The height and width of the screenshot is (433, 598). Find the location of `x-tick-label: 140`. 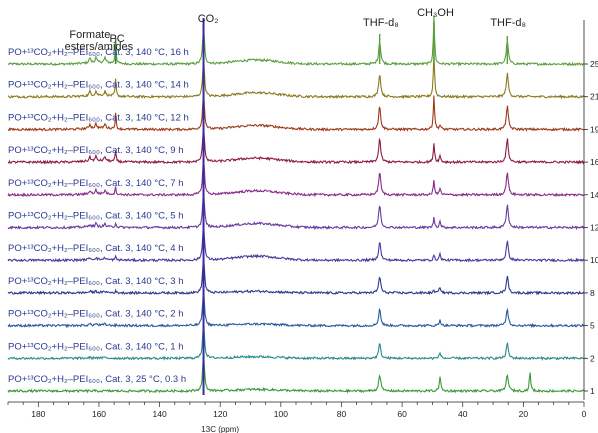

x-tick-label: 140 is located at coordinates (159, 414).